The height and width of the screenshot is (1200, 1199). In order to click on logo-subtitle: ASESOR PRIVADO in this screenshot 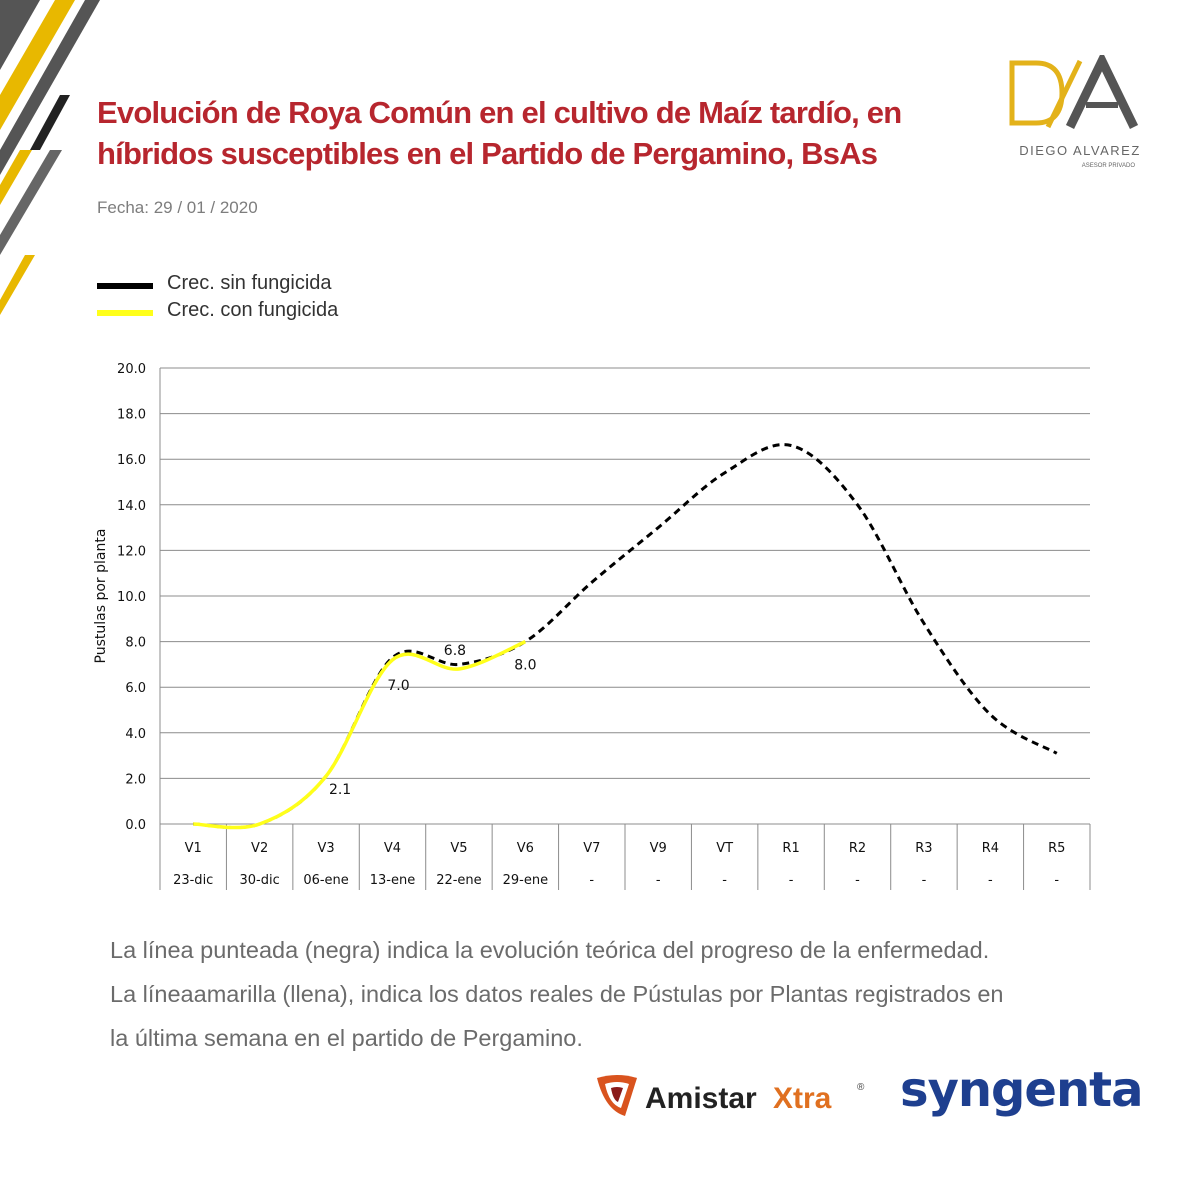, I will do `click(1109, 166)`.